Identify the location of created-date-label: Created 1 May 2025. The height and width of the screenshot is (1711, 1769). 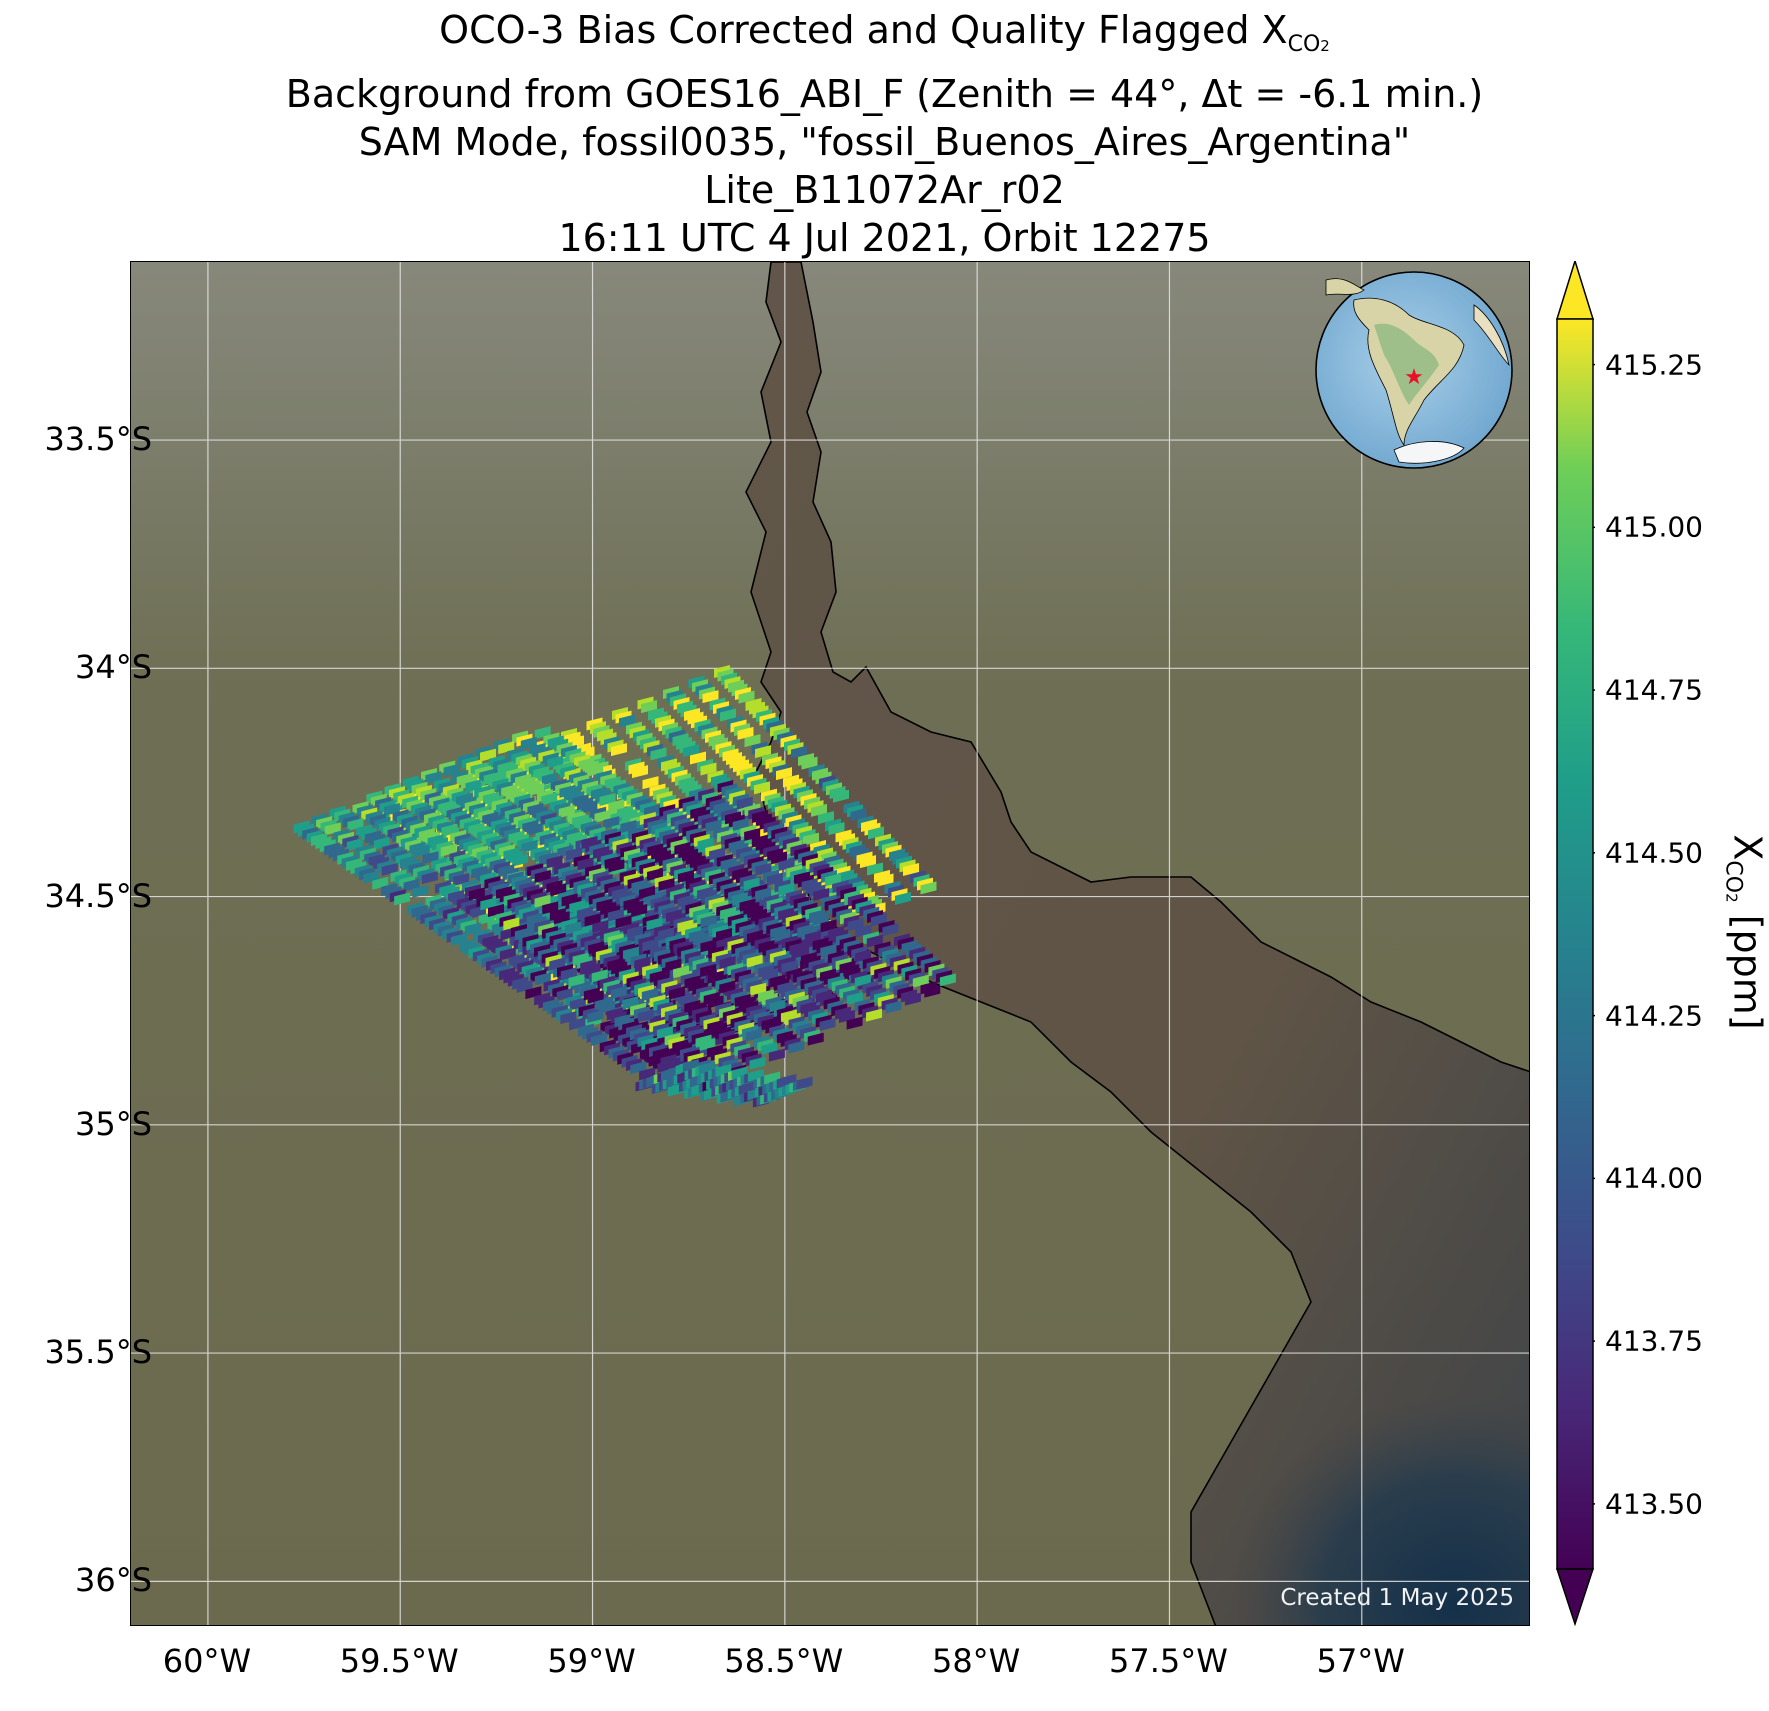
(1397, 1598).